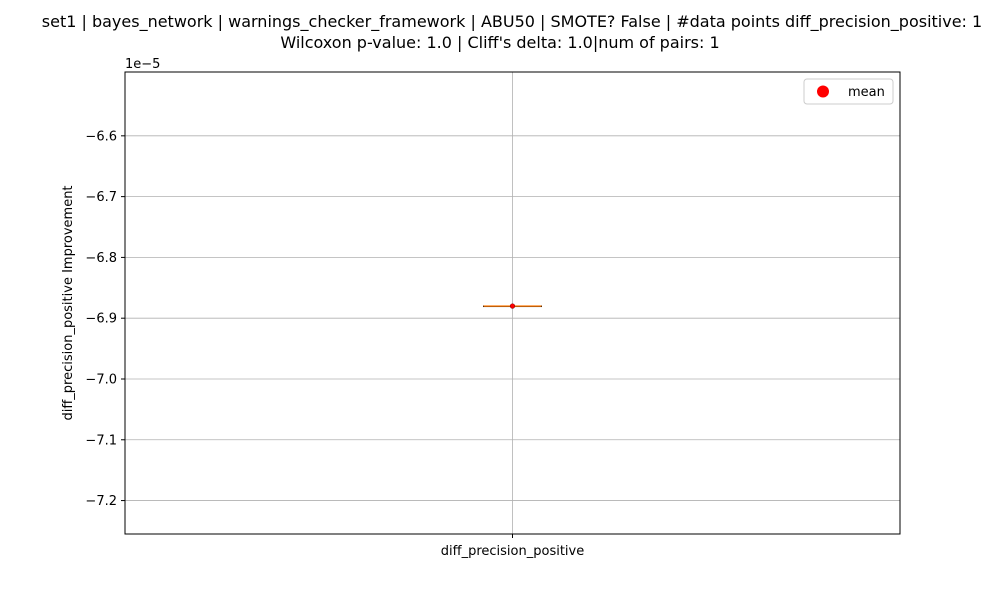  Describe the element at coordinates (101, 319) in the screenshot. I see `y-tick-label: −6.9` at that location.